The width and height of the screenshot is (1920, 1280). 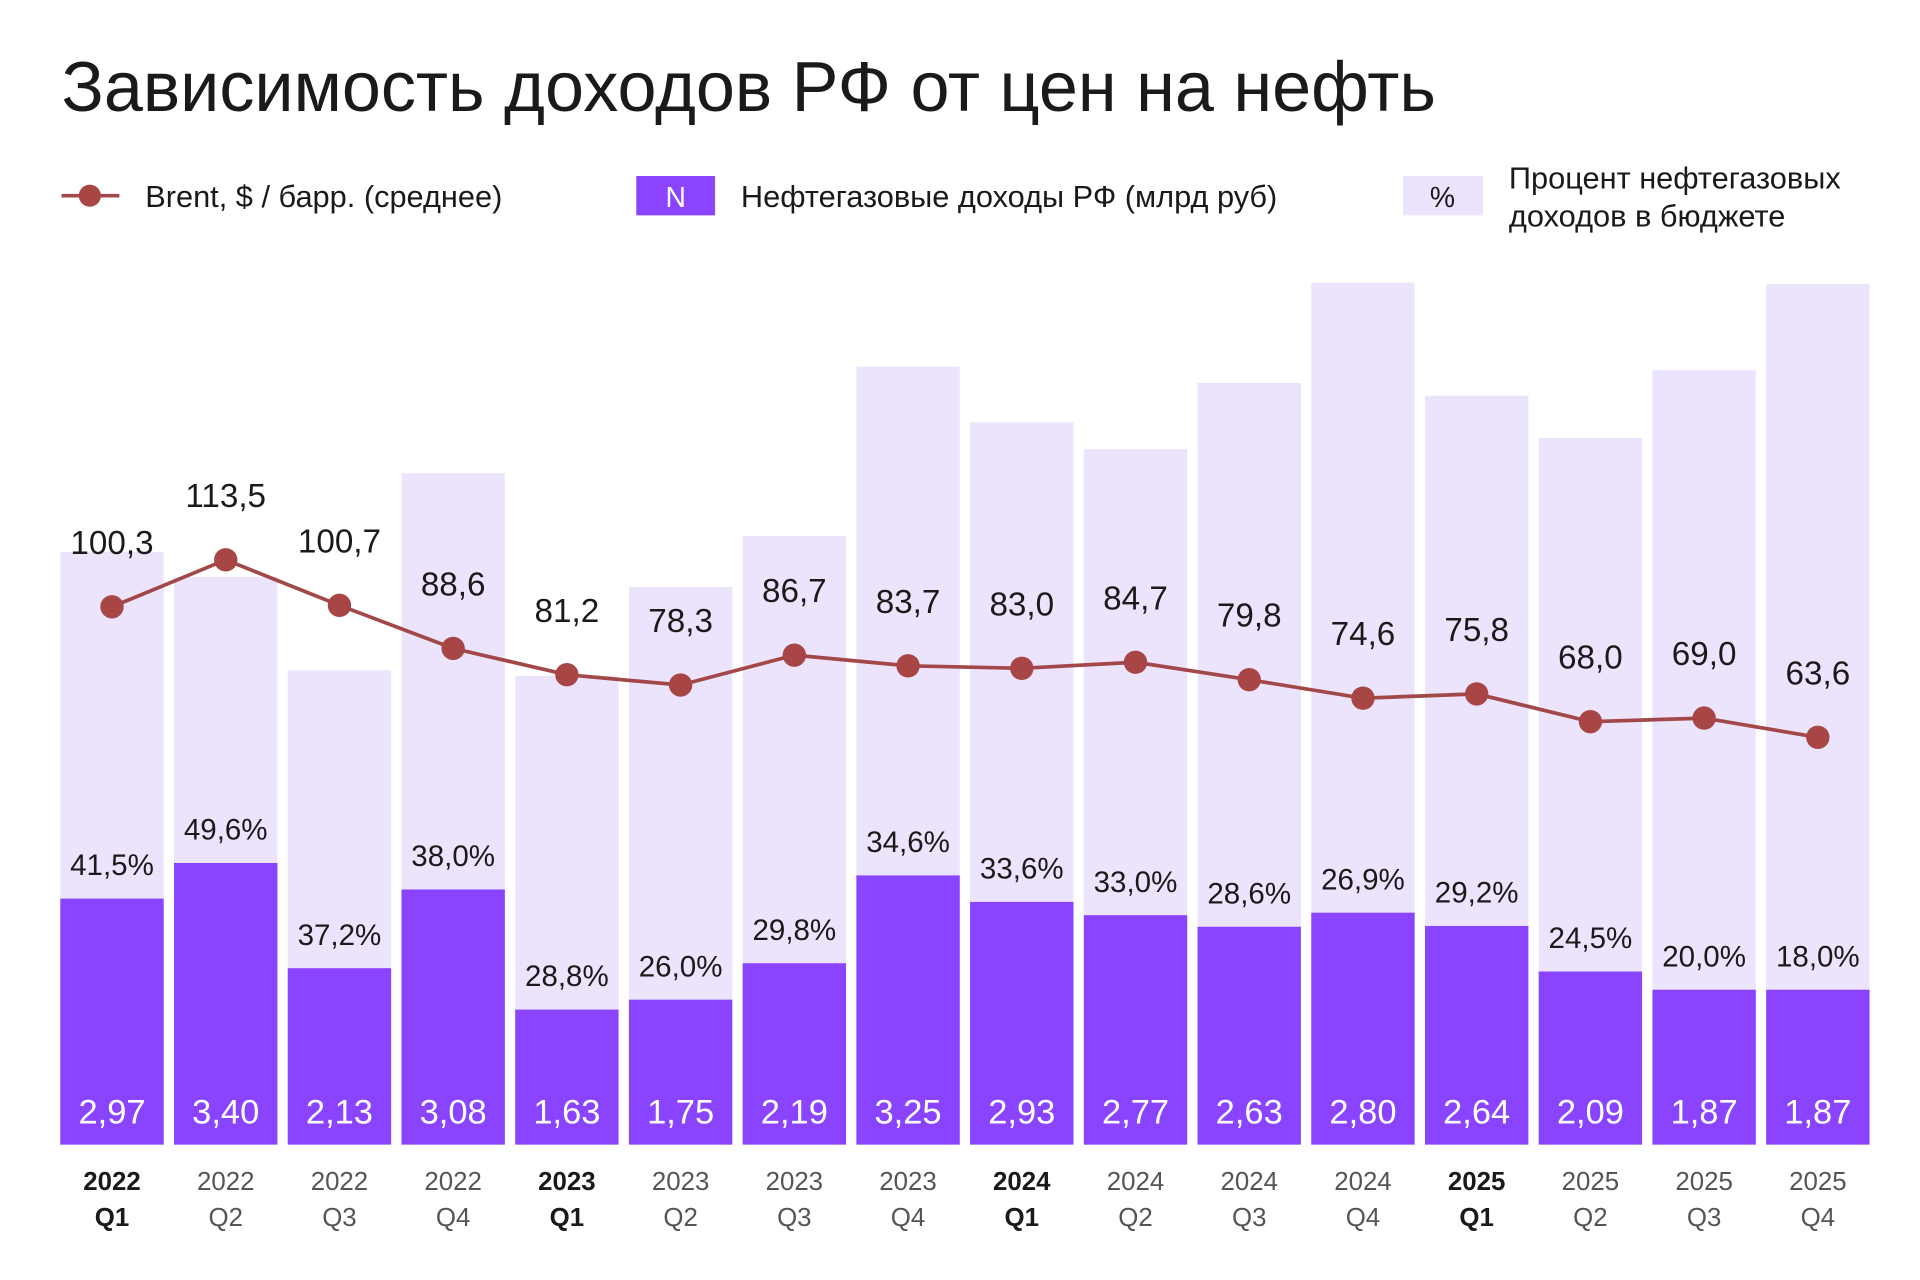 What do you see at coordinates (1590, 1113) in the screenshot?
I see `oil-revenue-label: 2,09` at bounding box center [1590, 1113].